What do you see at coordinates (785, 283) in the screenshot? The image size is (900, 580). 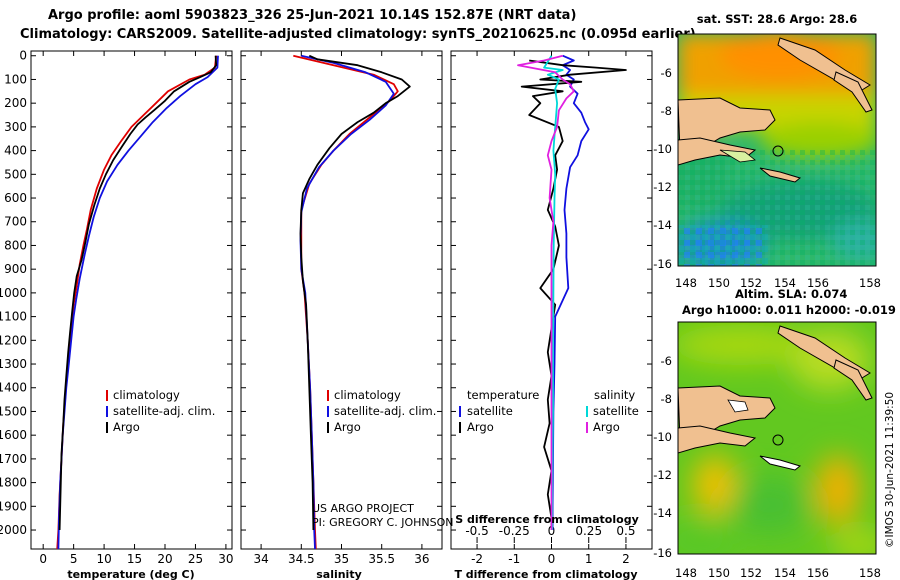 I see `sst-xtick: 154` at bounding box center [785, 283].